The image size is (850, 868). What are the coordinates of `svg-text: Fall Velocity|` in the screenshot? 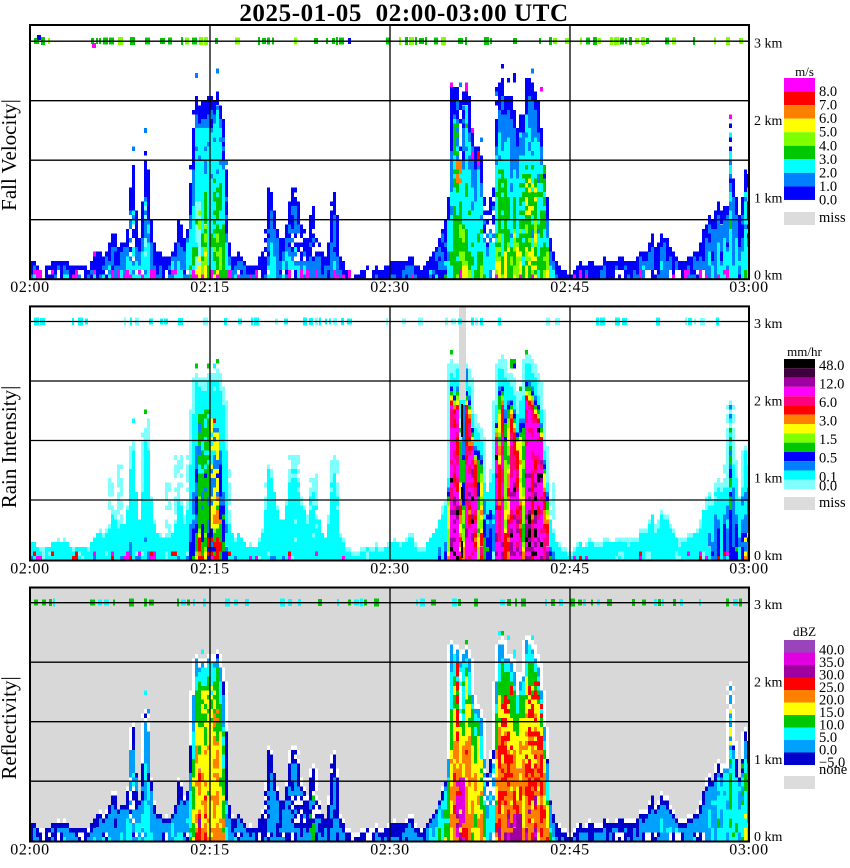 It's located at (10, 155).